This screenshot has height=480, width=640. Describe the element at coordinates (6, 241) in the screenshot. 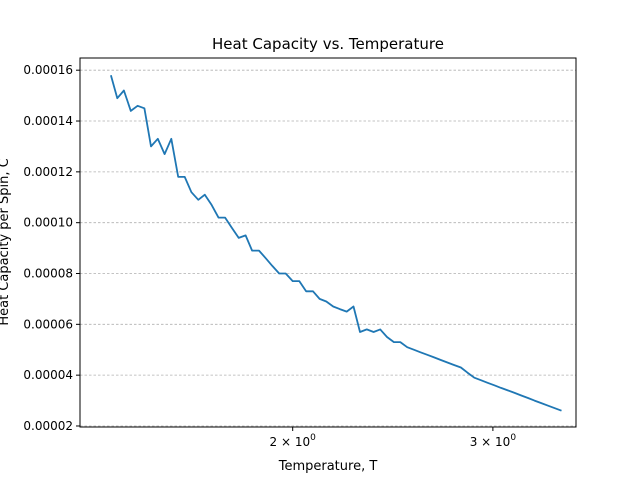

I see `y-axis-label: Heat Capacity per Spin, C` at that location.